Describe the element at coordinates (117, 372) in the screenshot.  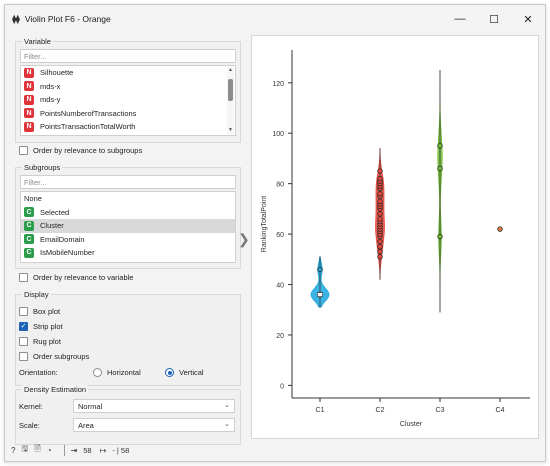
I see `horizontal-radio: Horizontal` at that location.